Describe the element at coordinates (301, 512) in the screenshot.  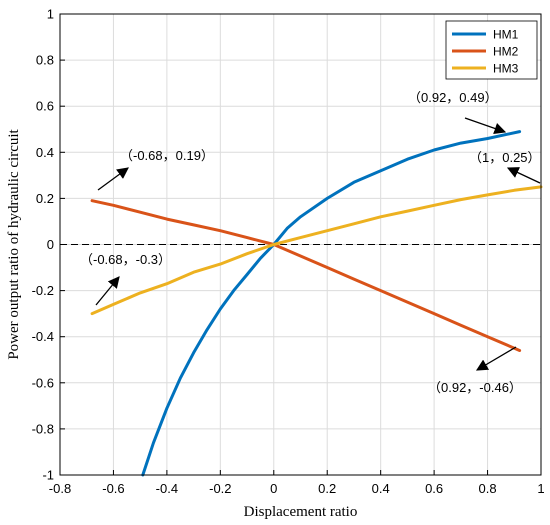
I see `x-axis-title: Displacement ratio` at that location.